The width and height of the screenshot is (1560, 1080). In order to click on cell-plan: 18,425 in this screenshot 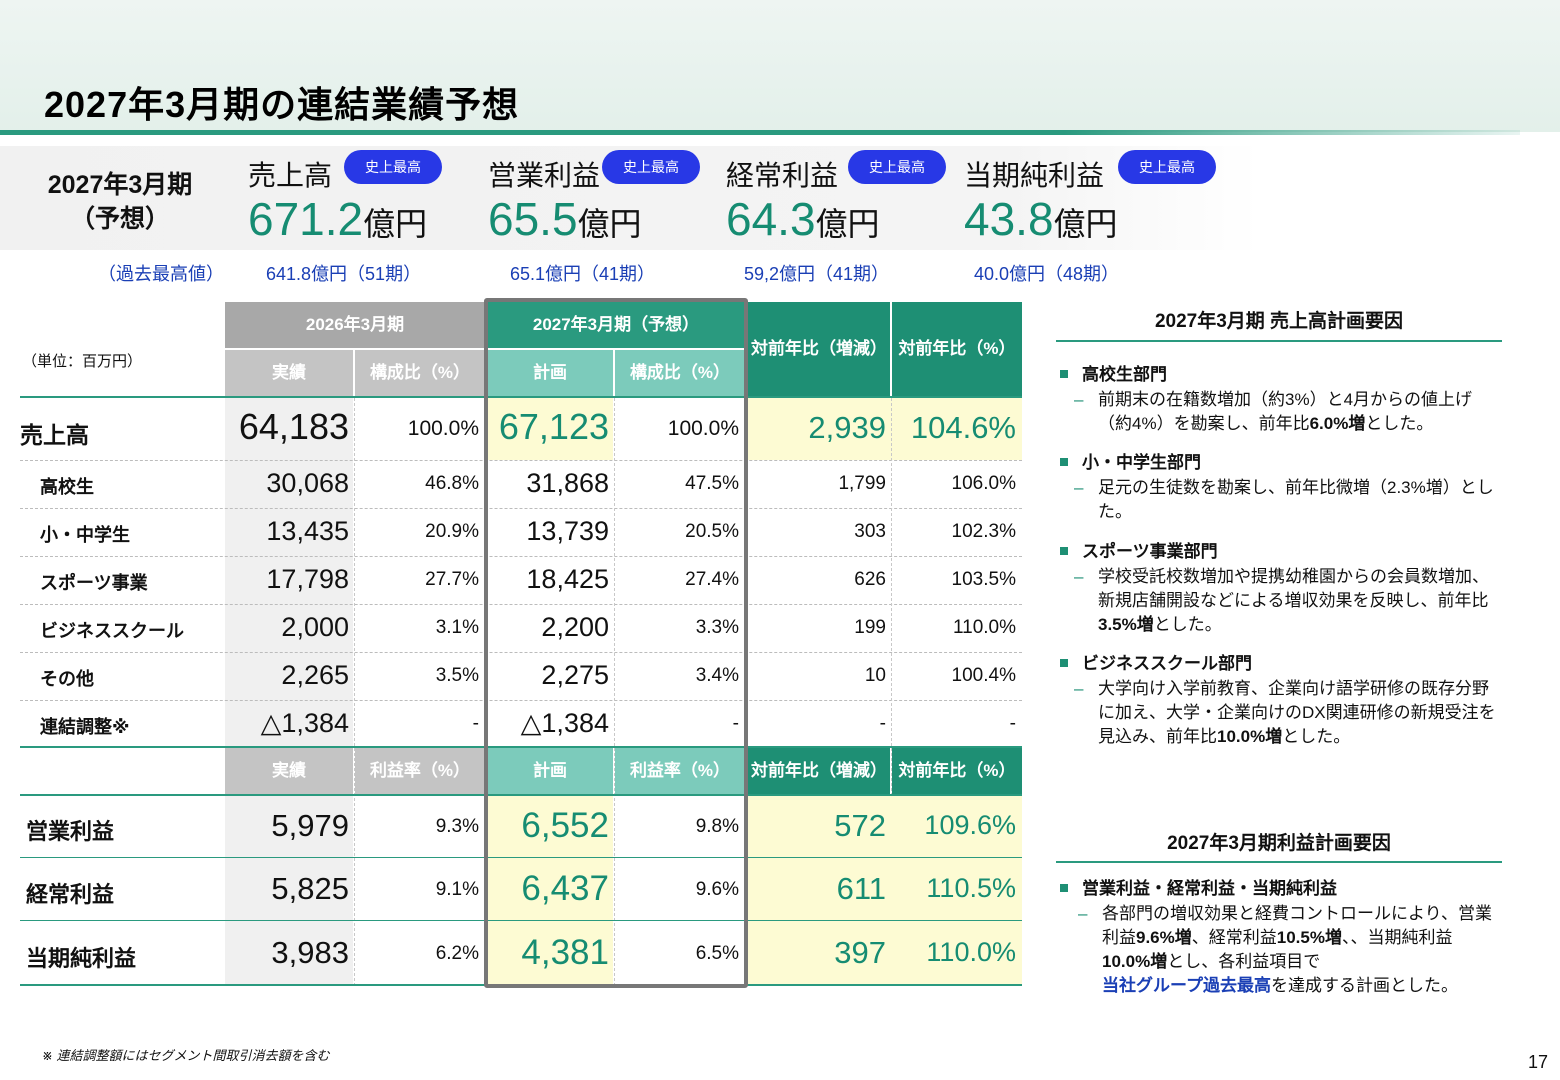, I will do `click(567, 579)`.